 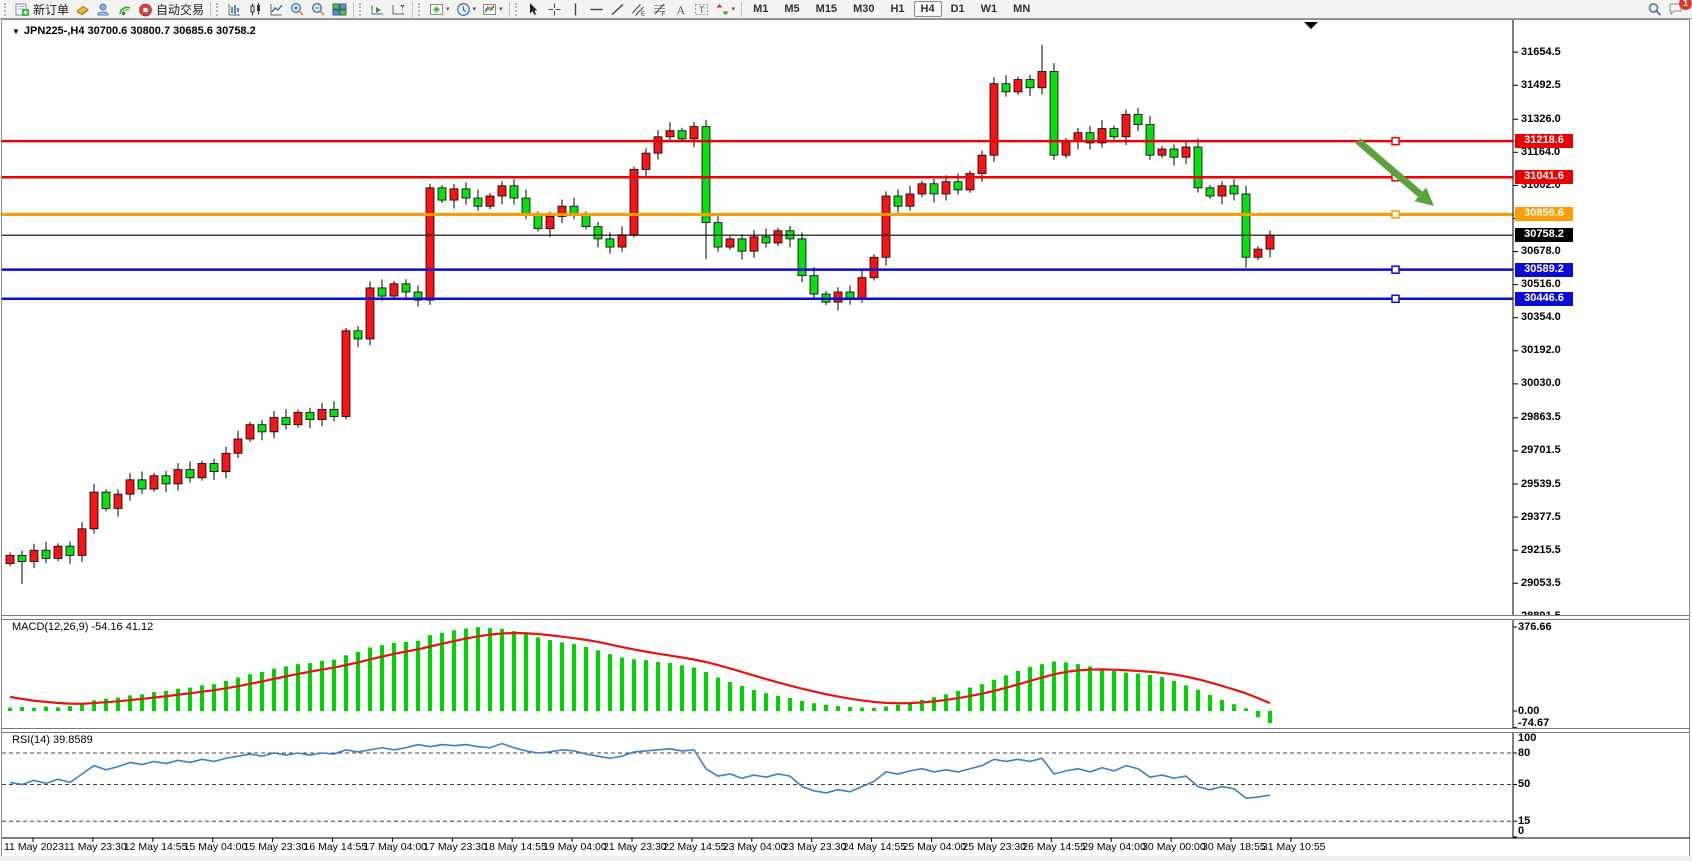 I want to click on timeframe-h4: H4, so click(x=927, y=9).